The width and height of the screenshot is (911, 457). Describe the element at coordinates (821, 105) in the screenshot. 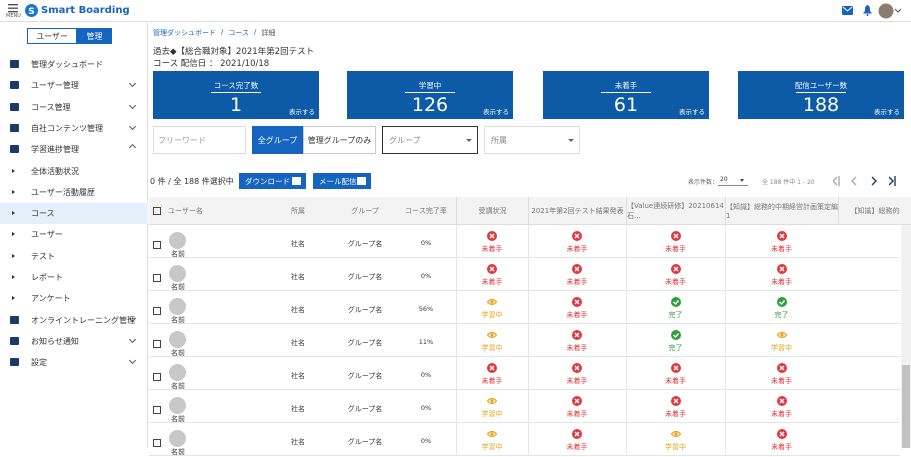

I see `stat-value: 188` at that location.